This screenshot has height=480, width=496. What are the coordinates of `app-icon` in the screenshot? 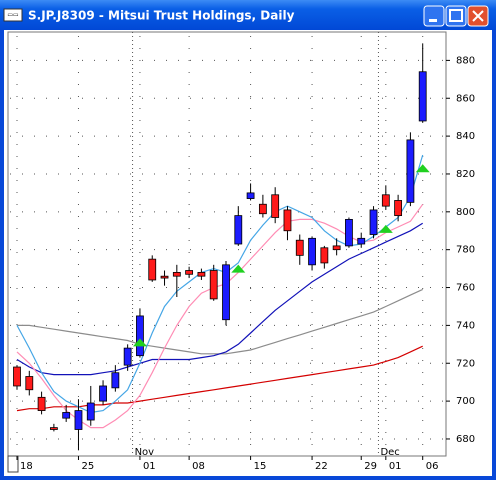 It's located at (13, 15).